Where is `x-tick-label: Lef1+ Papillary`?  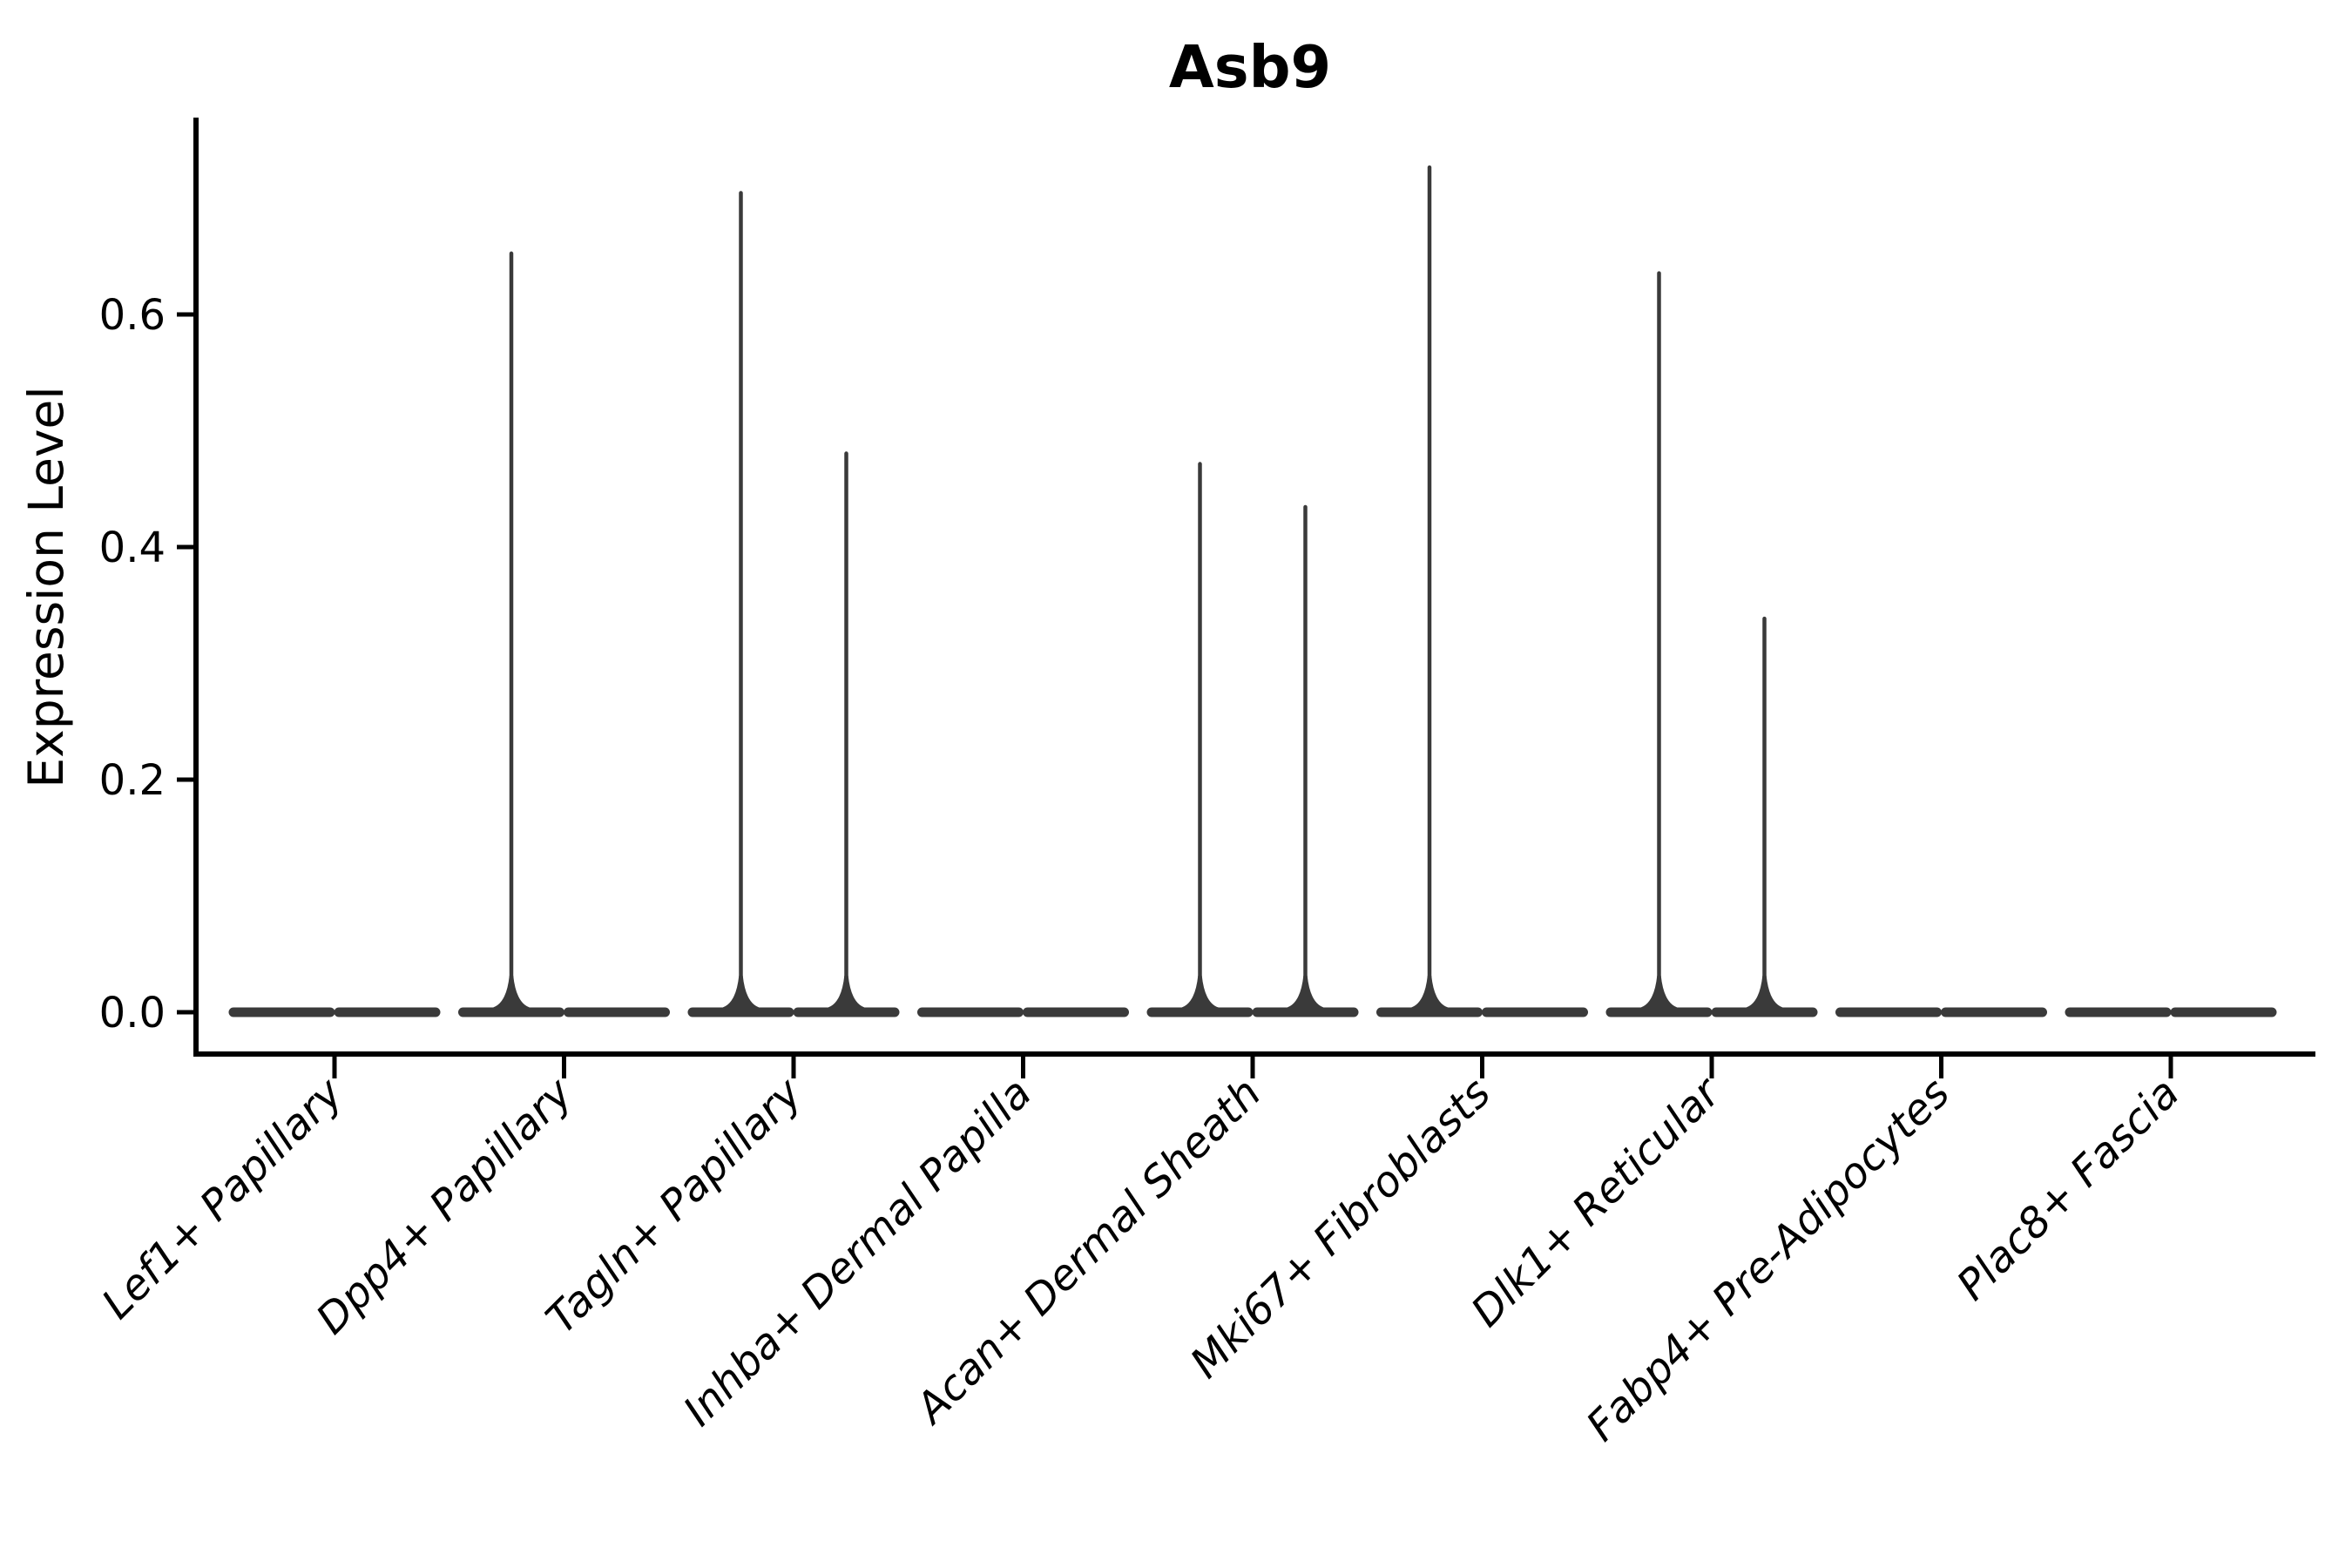
x-tick-label: Lef1+ Papillary is located at coordinates (222, 1198).